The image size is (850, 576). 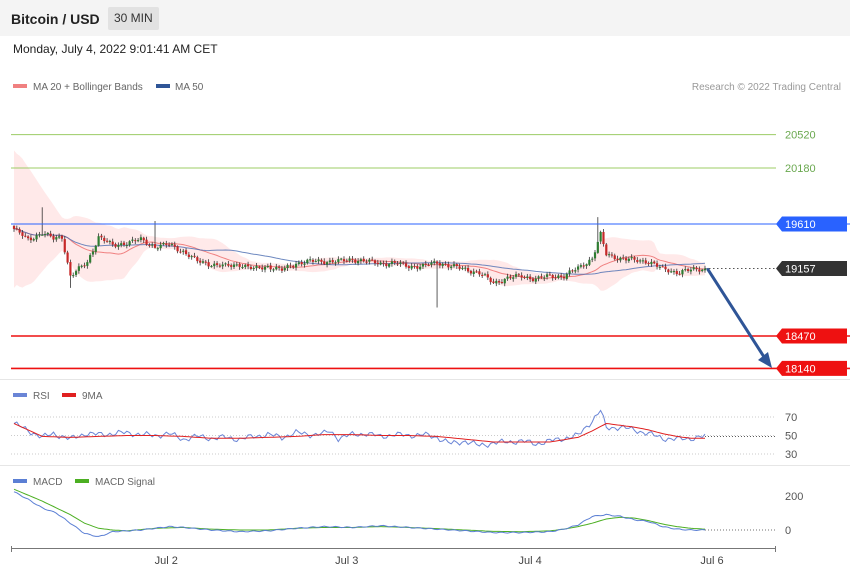 I want to click on instrument-title: Bitcoin / USD, so click(x=55, y=19).